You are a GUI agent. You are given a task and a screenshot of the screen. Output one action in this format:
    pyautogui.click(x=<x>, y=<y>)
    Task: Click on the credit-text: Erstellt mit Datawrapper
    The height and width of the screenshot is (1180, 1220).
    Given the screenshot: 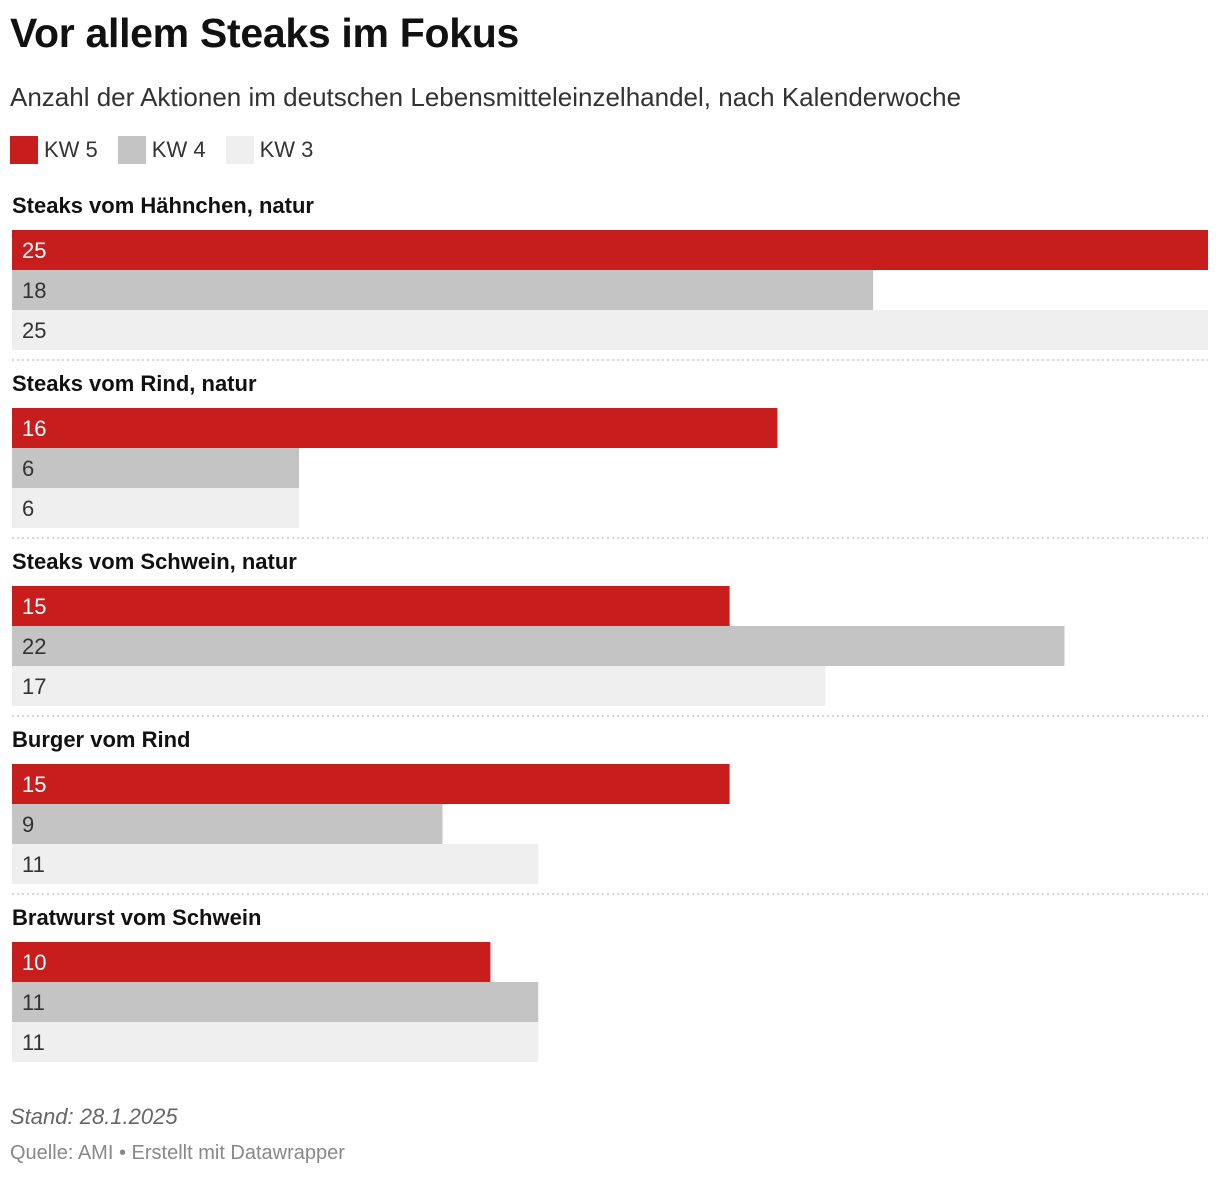 What is the action you would take?
    pyautogui.click(x=238, y=1153)
    